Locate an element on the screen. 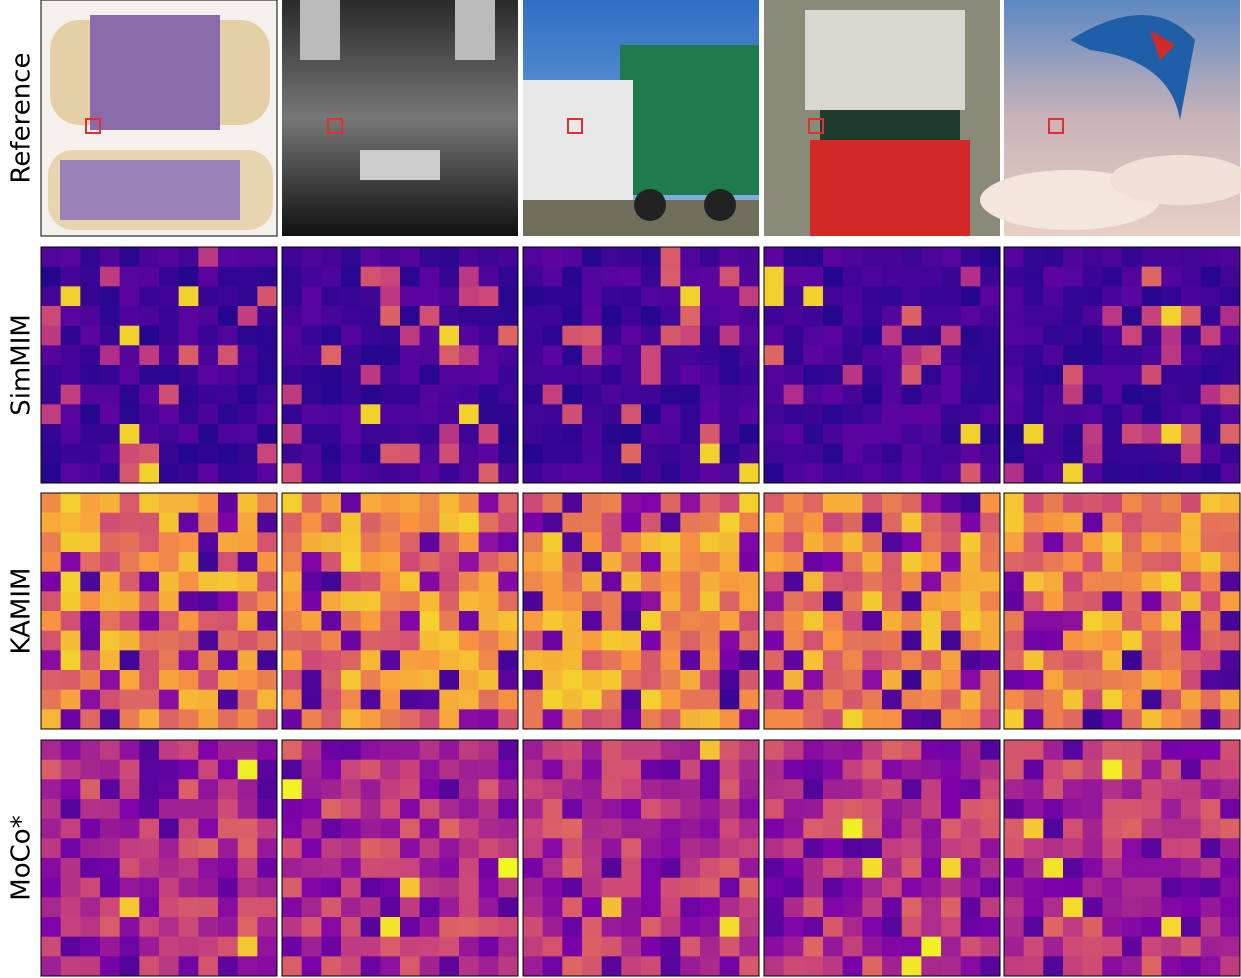 The image size is (1241, 978). row-label: MoCo* is located at coordinates (22, 857).